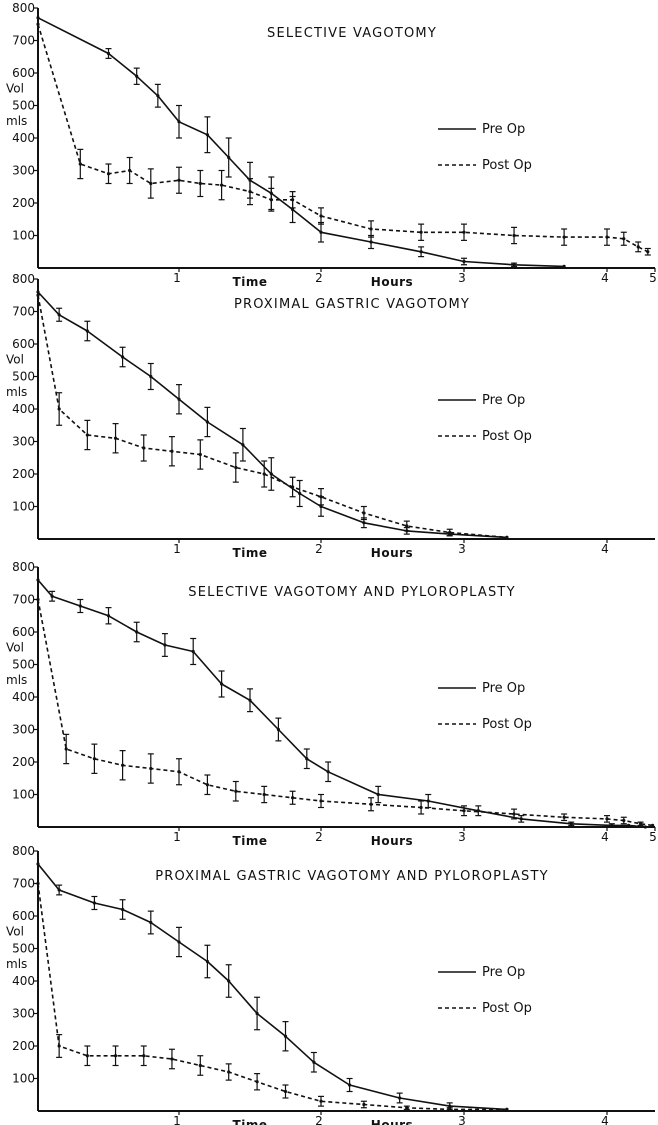 This screenshot has height=1125, width=658. What do you see at coordinates (653, 278) in the screenshot?
I see `x-tick-label: 5` at bounding box center [653, 278].